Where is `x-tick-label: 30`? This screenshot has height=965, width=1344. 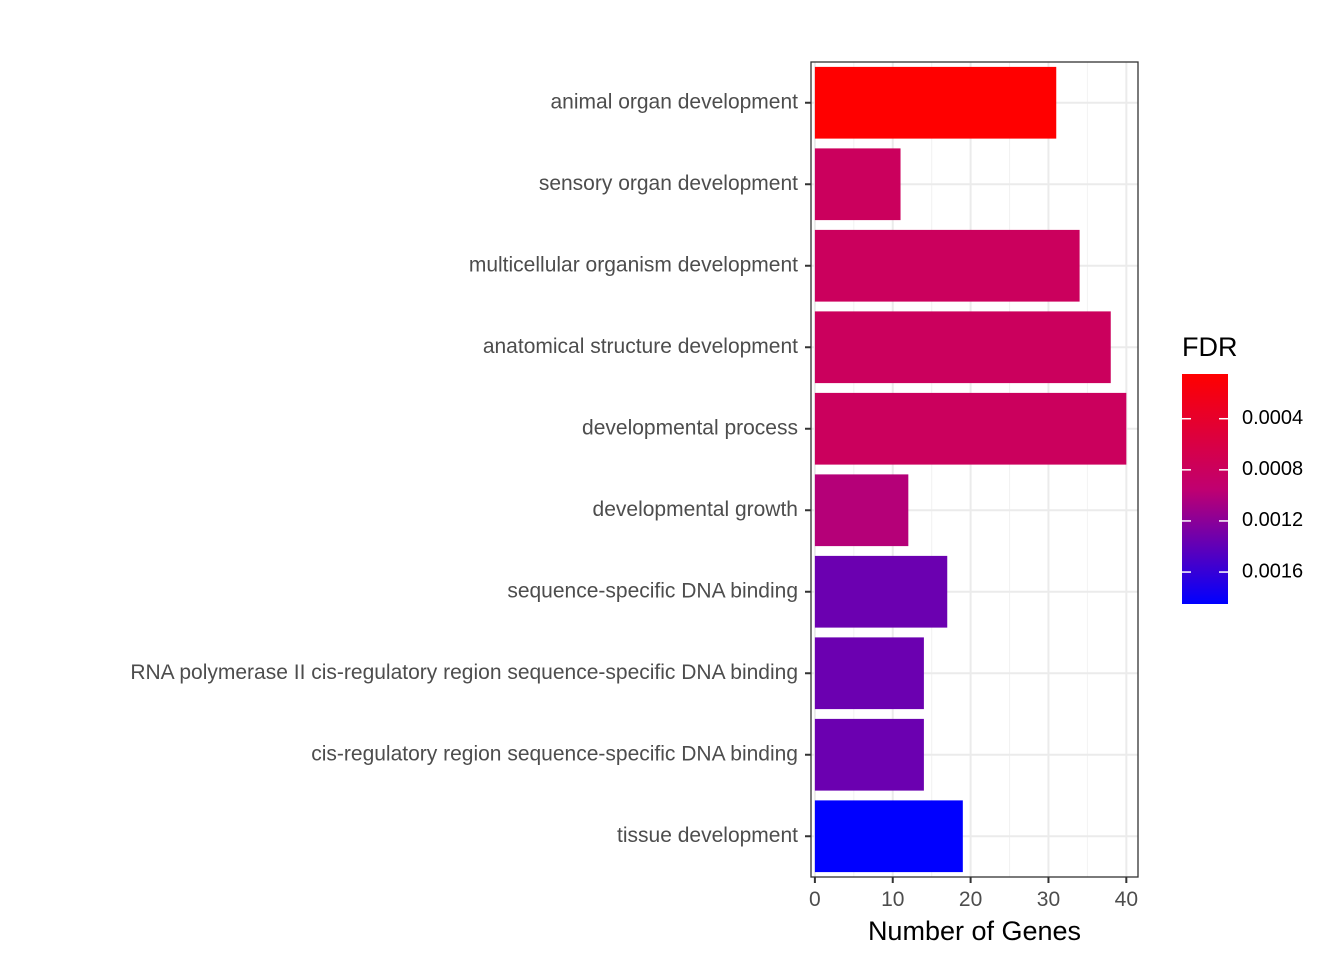 x-tick-label: 30 is located at coordinates (1048, 899).